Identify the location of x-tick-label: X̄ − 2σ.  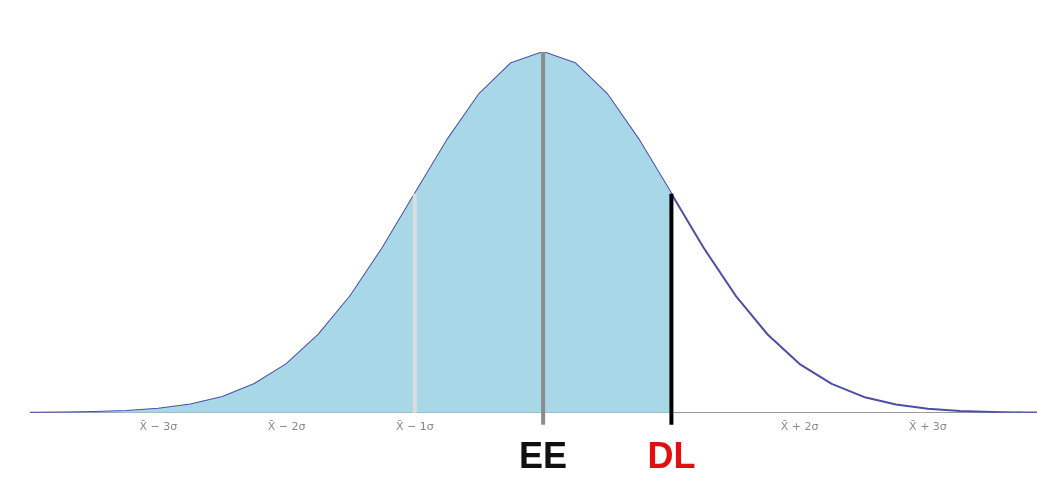
(286, 427).